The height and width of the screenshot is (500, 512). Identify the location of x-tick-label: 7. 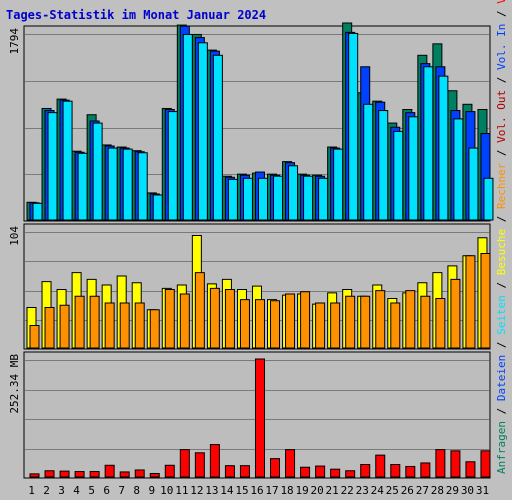
(121, 490).